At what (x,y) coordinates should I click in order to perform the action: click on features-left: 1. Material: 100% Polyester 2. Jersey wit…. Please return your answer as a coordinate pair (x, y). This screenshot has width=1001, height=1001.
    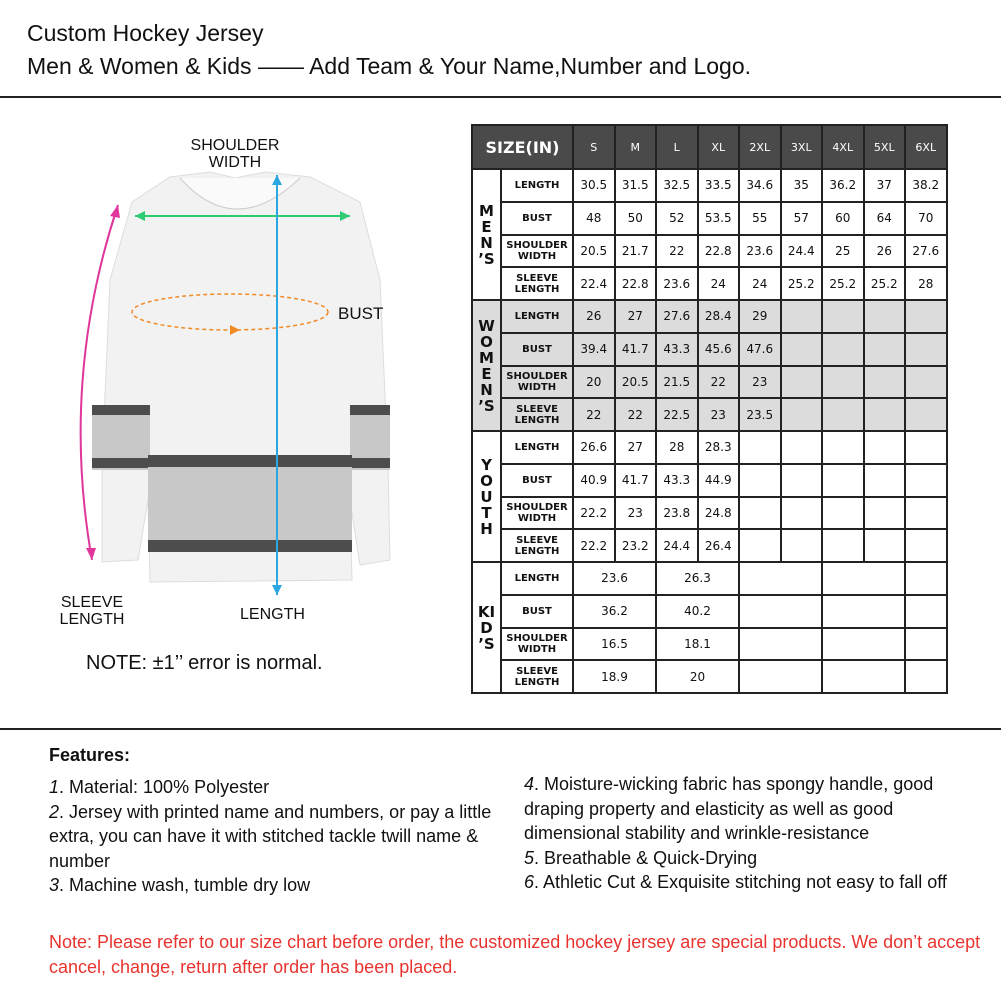
    Looking at the image, I should click on (274, 836).